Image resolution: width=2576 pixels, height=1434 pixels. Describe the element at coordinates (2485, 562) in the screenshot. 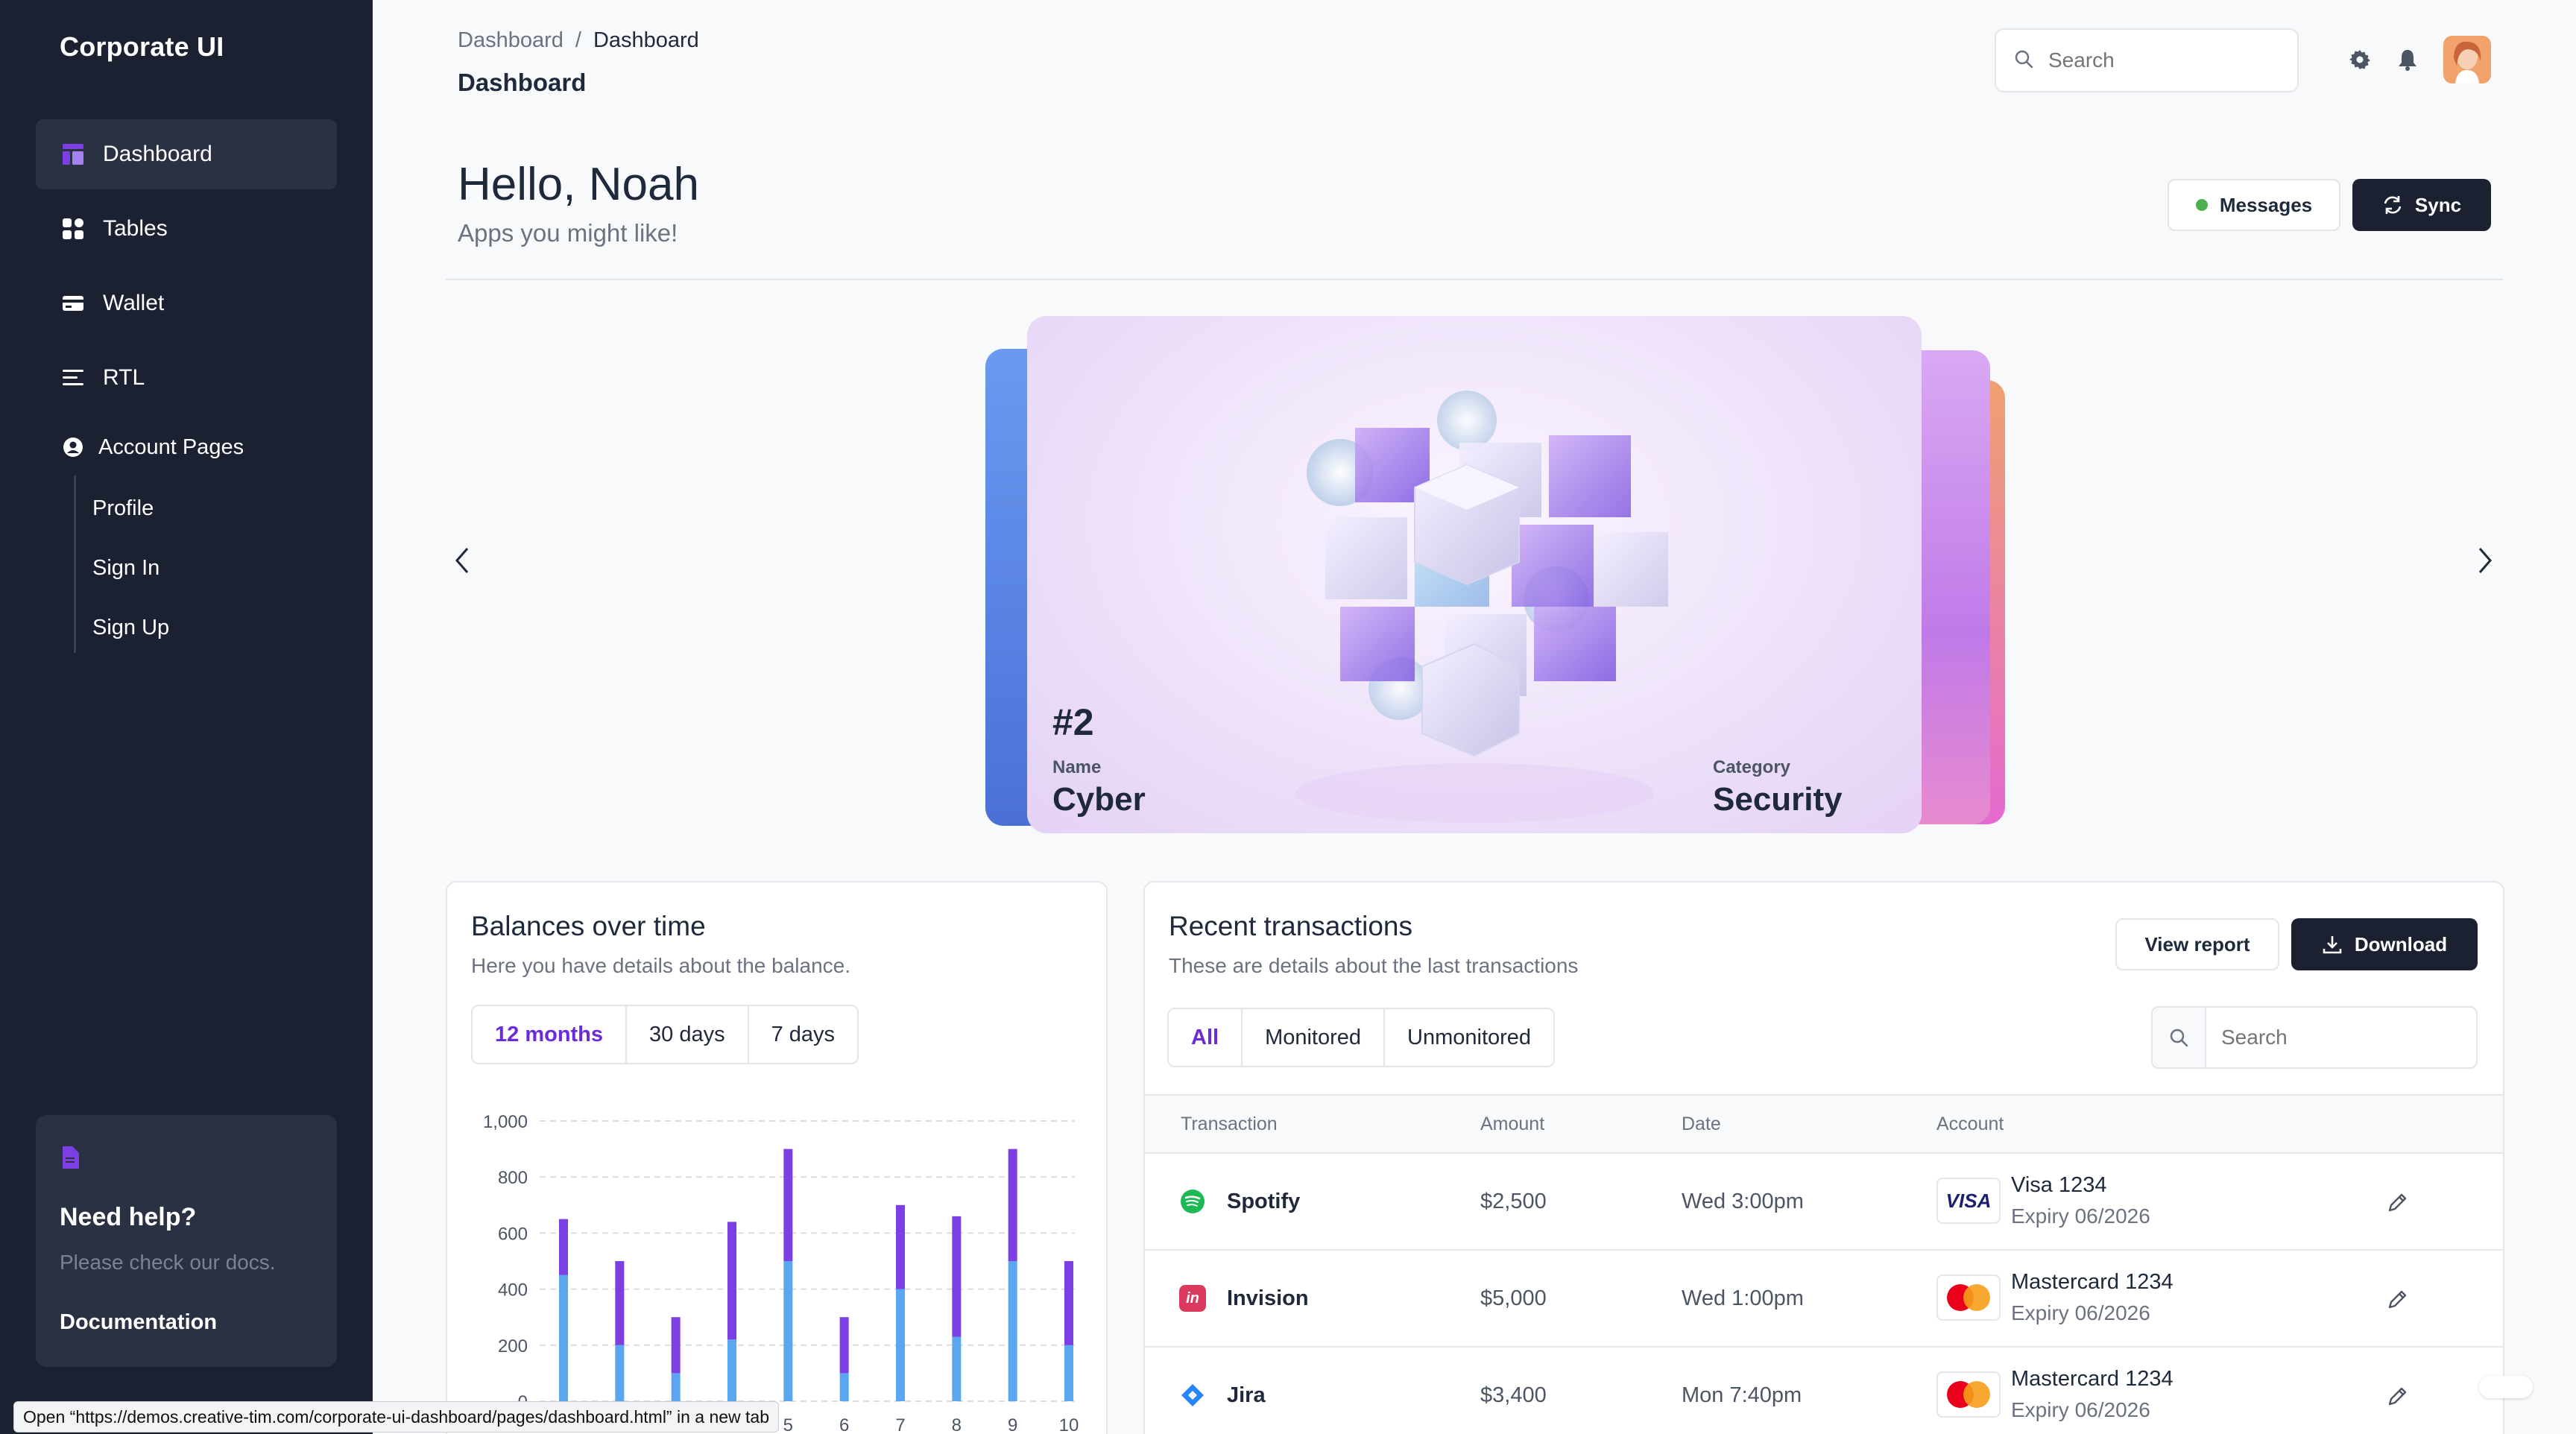

I see `carousel-next-button` at that location.